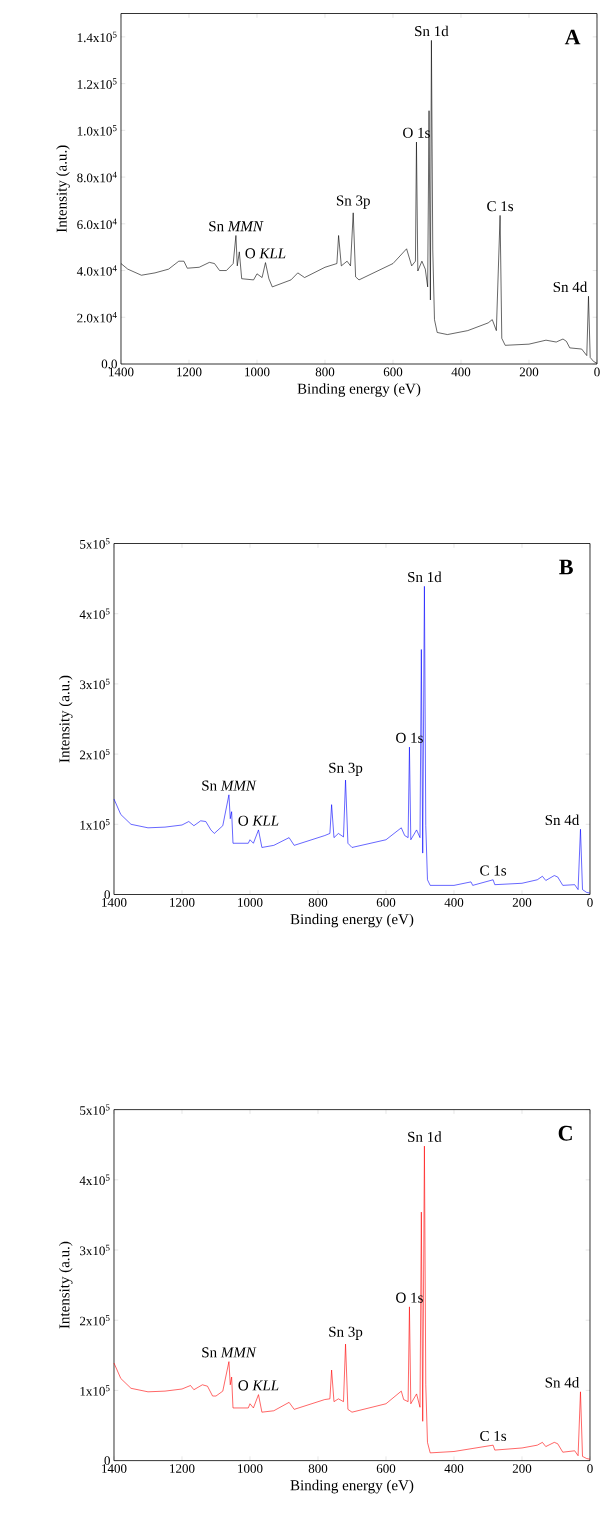 The width and height of the screenshot is (604, 1527). What do you see at coordinates (97, 37) in the screenshot?
I see `y-tick-label: 1.4x10$^{5}$` at bounding box center [97, 37].